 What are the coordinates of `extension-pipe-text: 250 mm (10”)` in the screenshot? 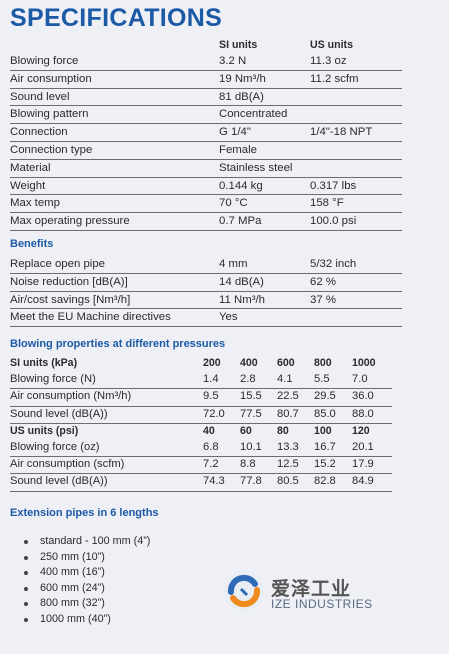 It's located at (72, 556).